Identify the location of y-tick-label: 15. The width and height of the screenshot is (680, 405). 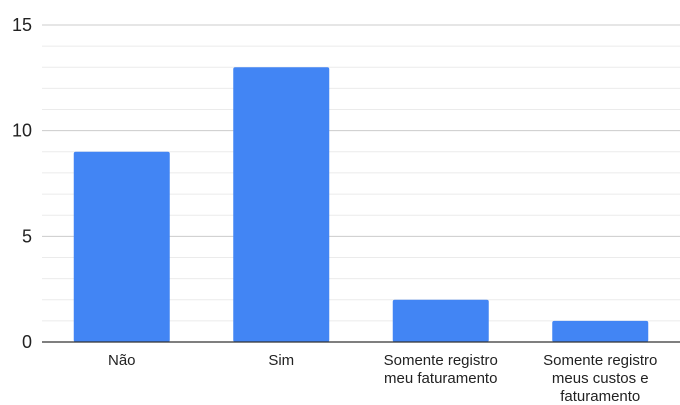
(22, 25).